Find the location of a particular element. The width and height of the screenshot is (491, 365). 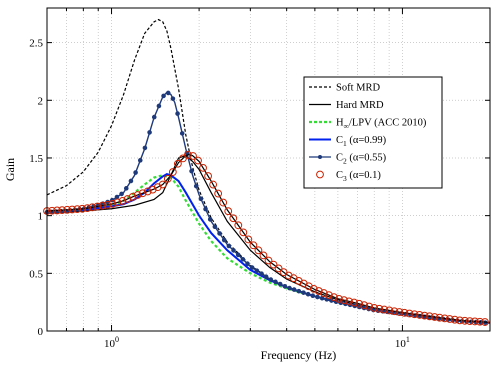

legend-label-3: C1 (α=0.99) is located at coordinates (361, 141).